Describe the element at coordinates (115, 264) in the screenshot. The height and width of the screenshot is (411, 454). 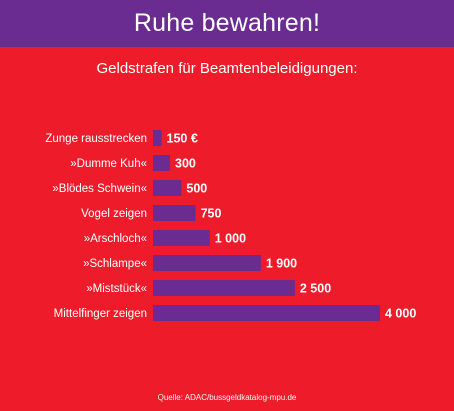
I see `category-label: »Schlampe«` at that location.